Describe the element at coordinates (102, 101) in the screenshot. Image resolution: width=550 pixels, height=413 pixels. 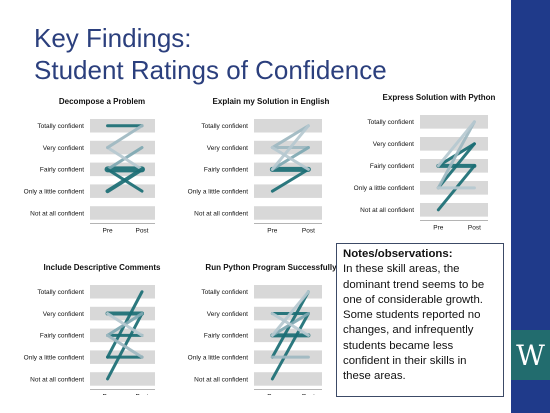
I see `chart-title: Decompose a Problem` at that location.